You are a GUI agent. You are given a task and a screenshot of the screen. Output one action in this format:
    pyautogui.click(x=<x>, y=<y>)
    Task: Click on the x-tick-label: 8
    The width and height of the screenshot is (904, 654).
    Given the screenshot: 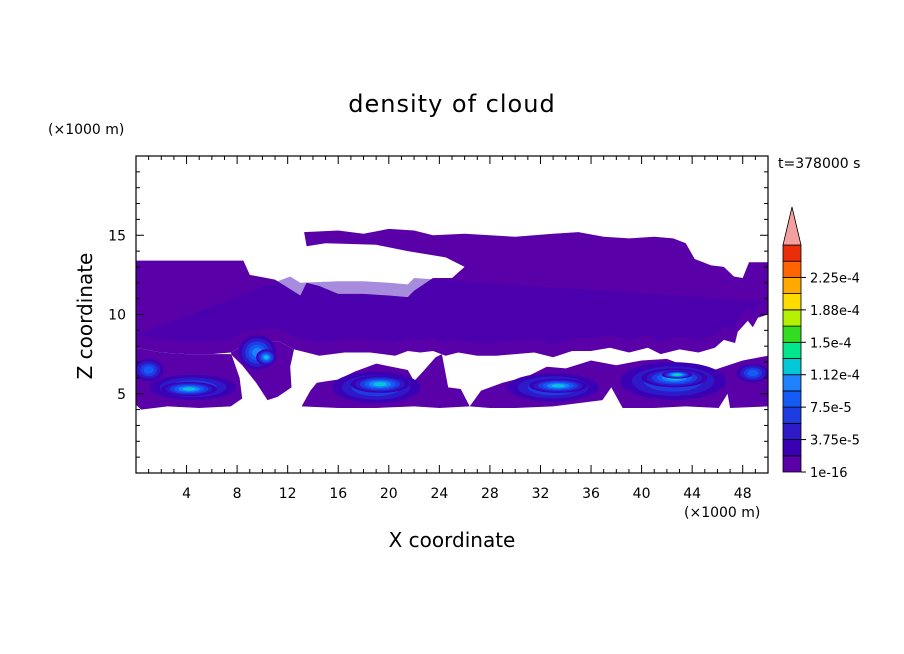 What is the action you would take?
    pyautogui.click(x=237, y=494)
    